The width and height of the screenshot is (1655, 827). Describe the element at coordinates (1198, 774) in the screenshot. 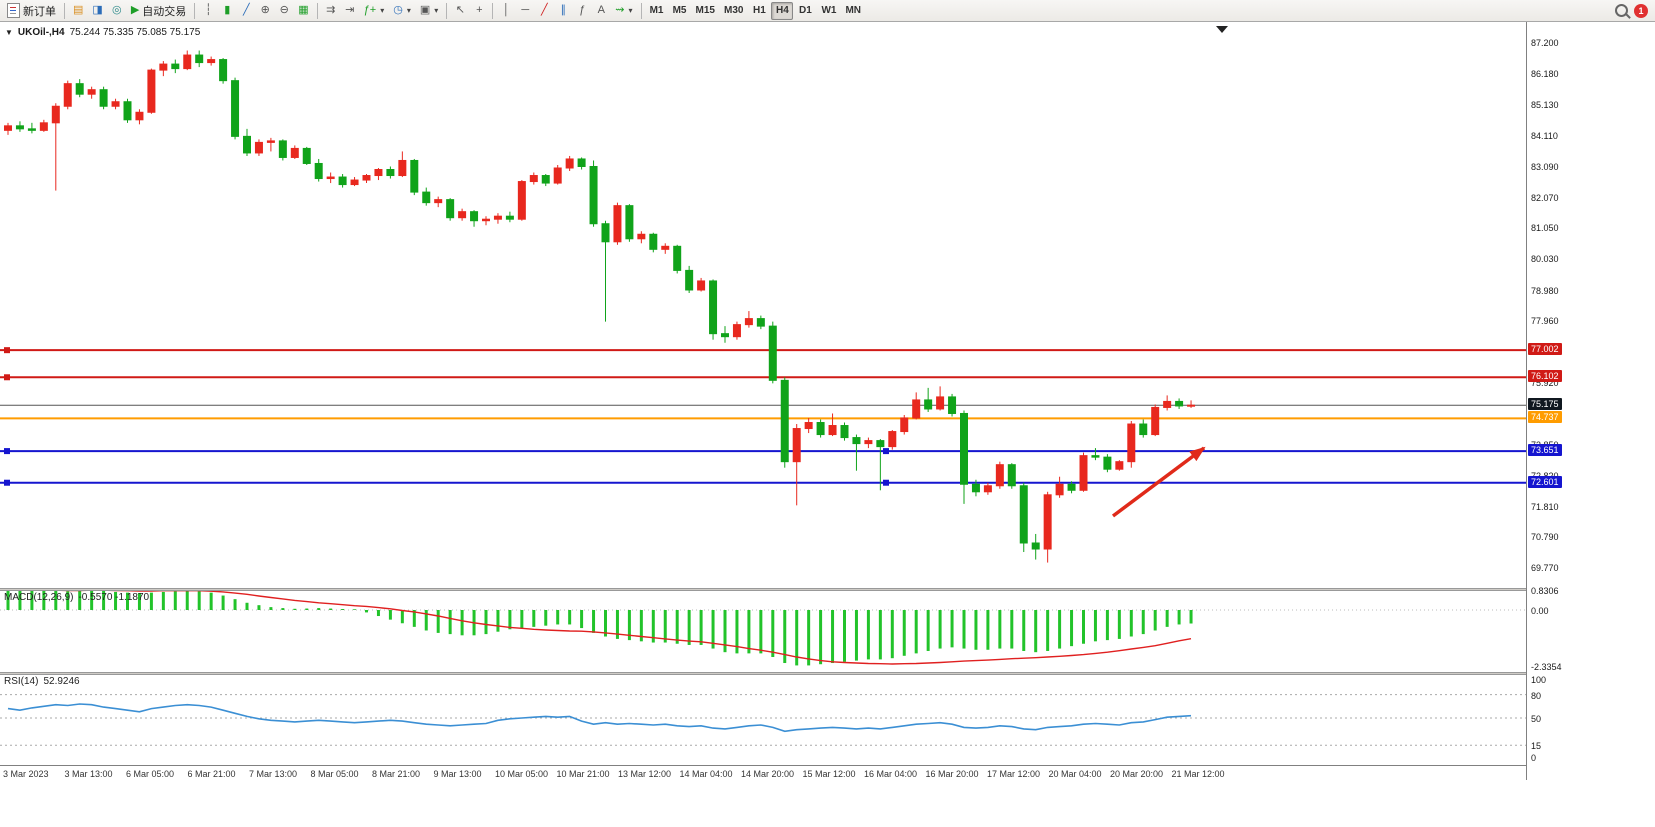

I see `time-axis-label: 21 Mar 12:00` at that location.